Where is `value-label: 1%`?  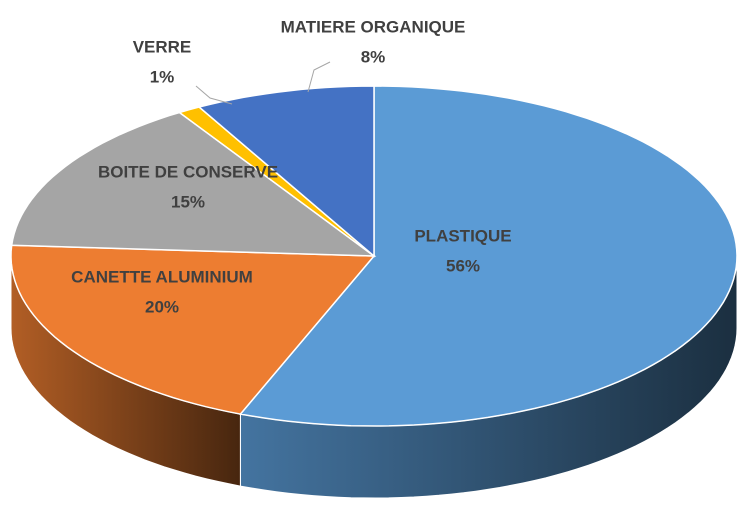 value-label: 1% is located at coordinates (162, 76).